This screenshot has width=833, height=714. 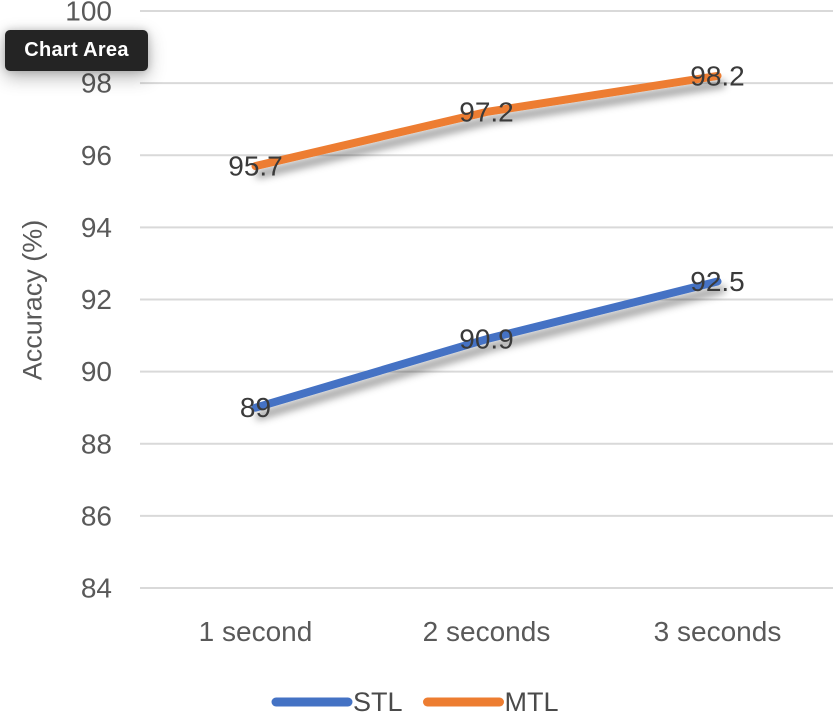 I want to click on data-label-MTL: 95.7, so click(x=255, y=166).